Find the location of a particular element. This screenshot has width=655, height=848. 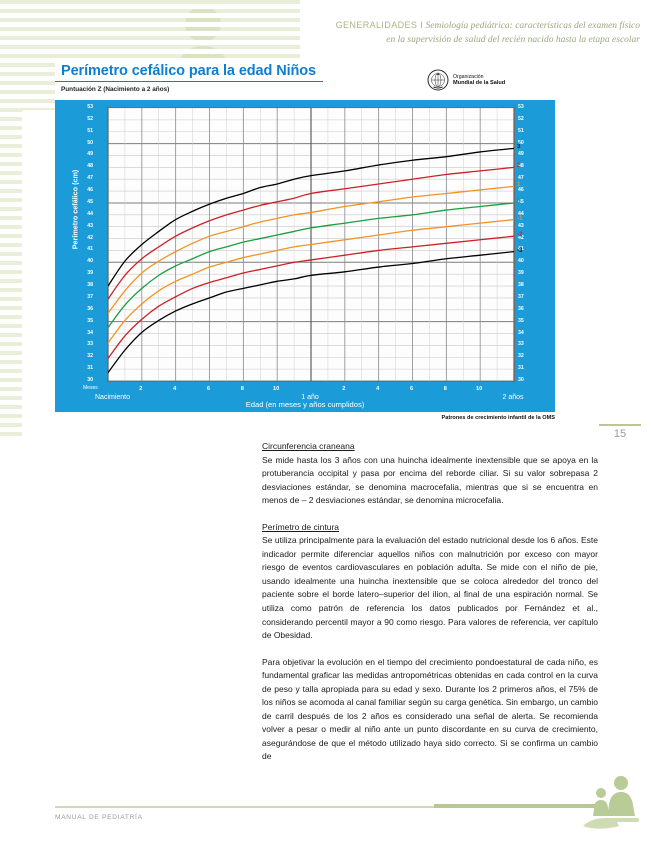

heading-perimetro-text: Perímetro de cintura is located at coordinates (301, 526).